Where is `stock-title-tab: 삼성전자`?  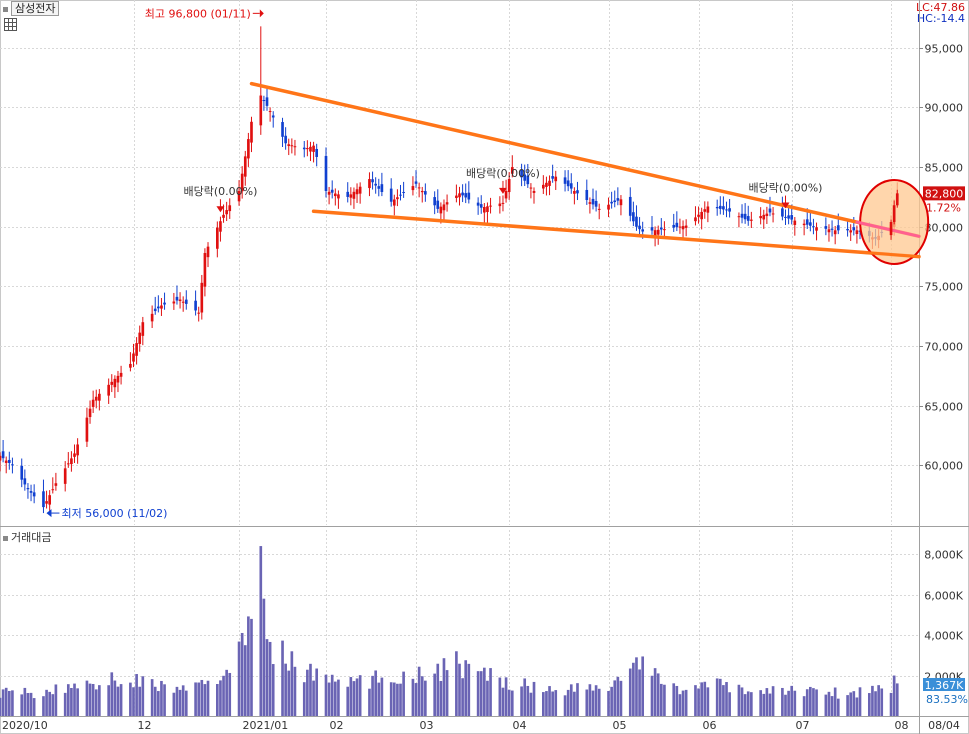
stock-title-tab: 삼성전자 is located at coordinates (31, 8).